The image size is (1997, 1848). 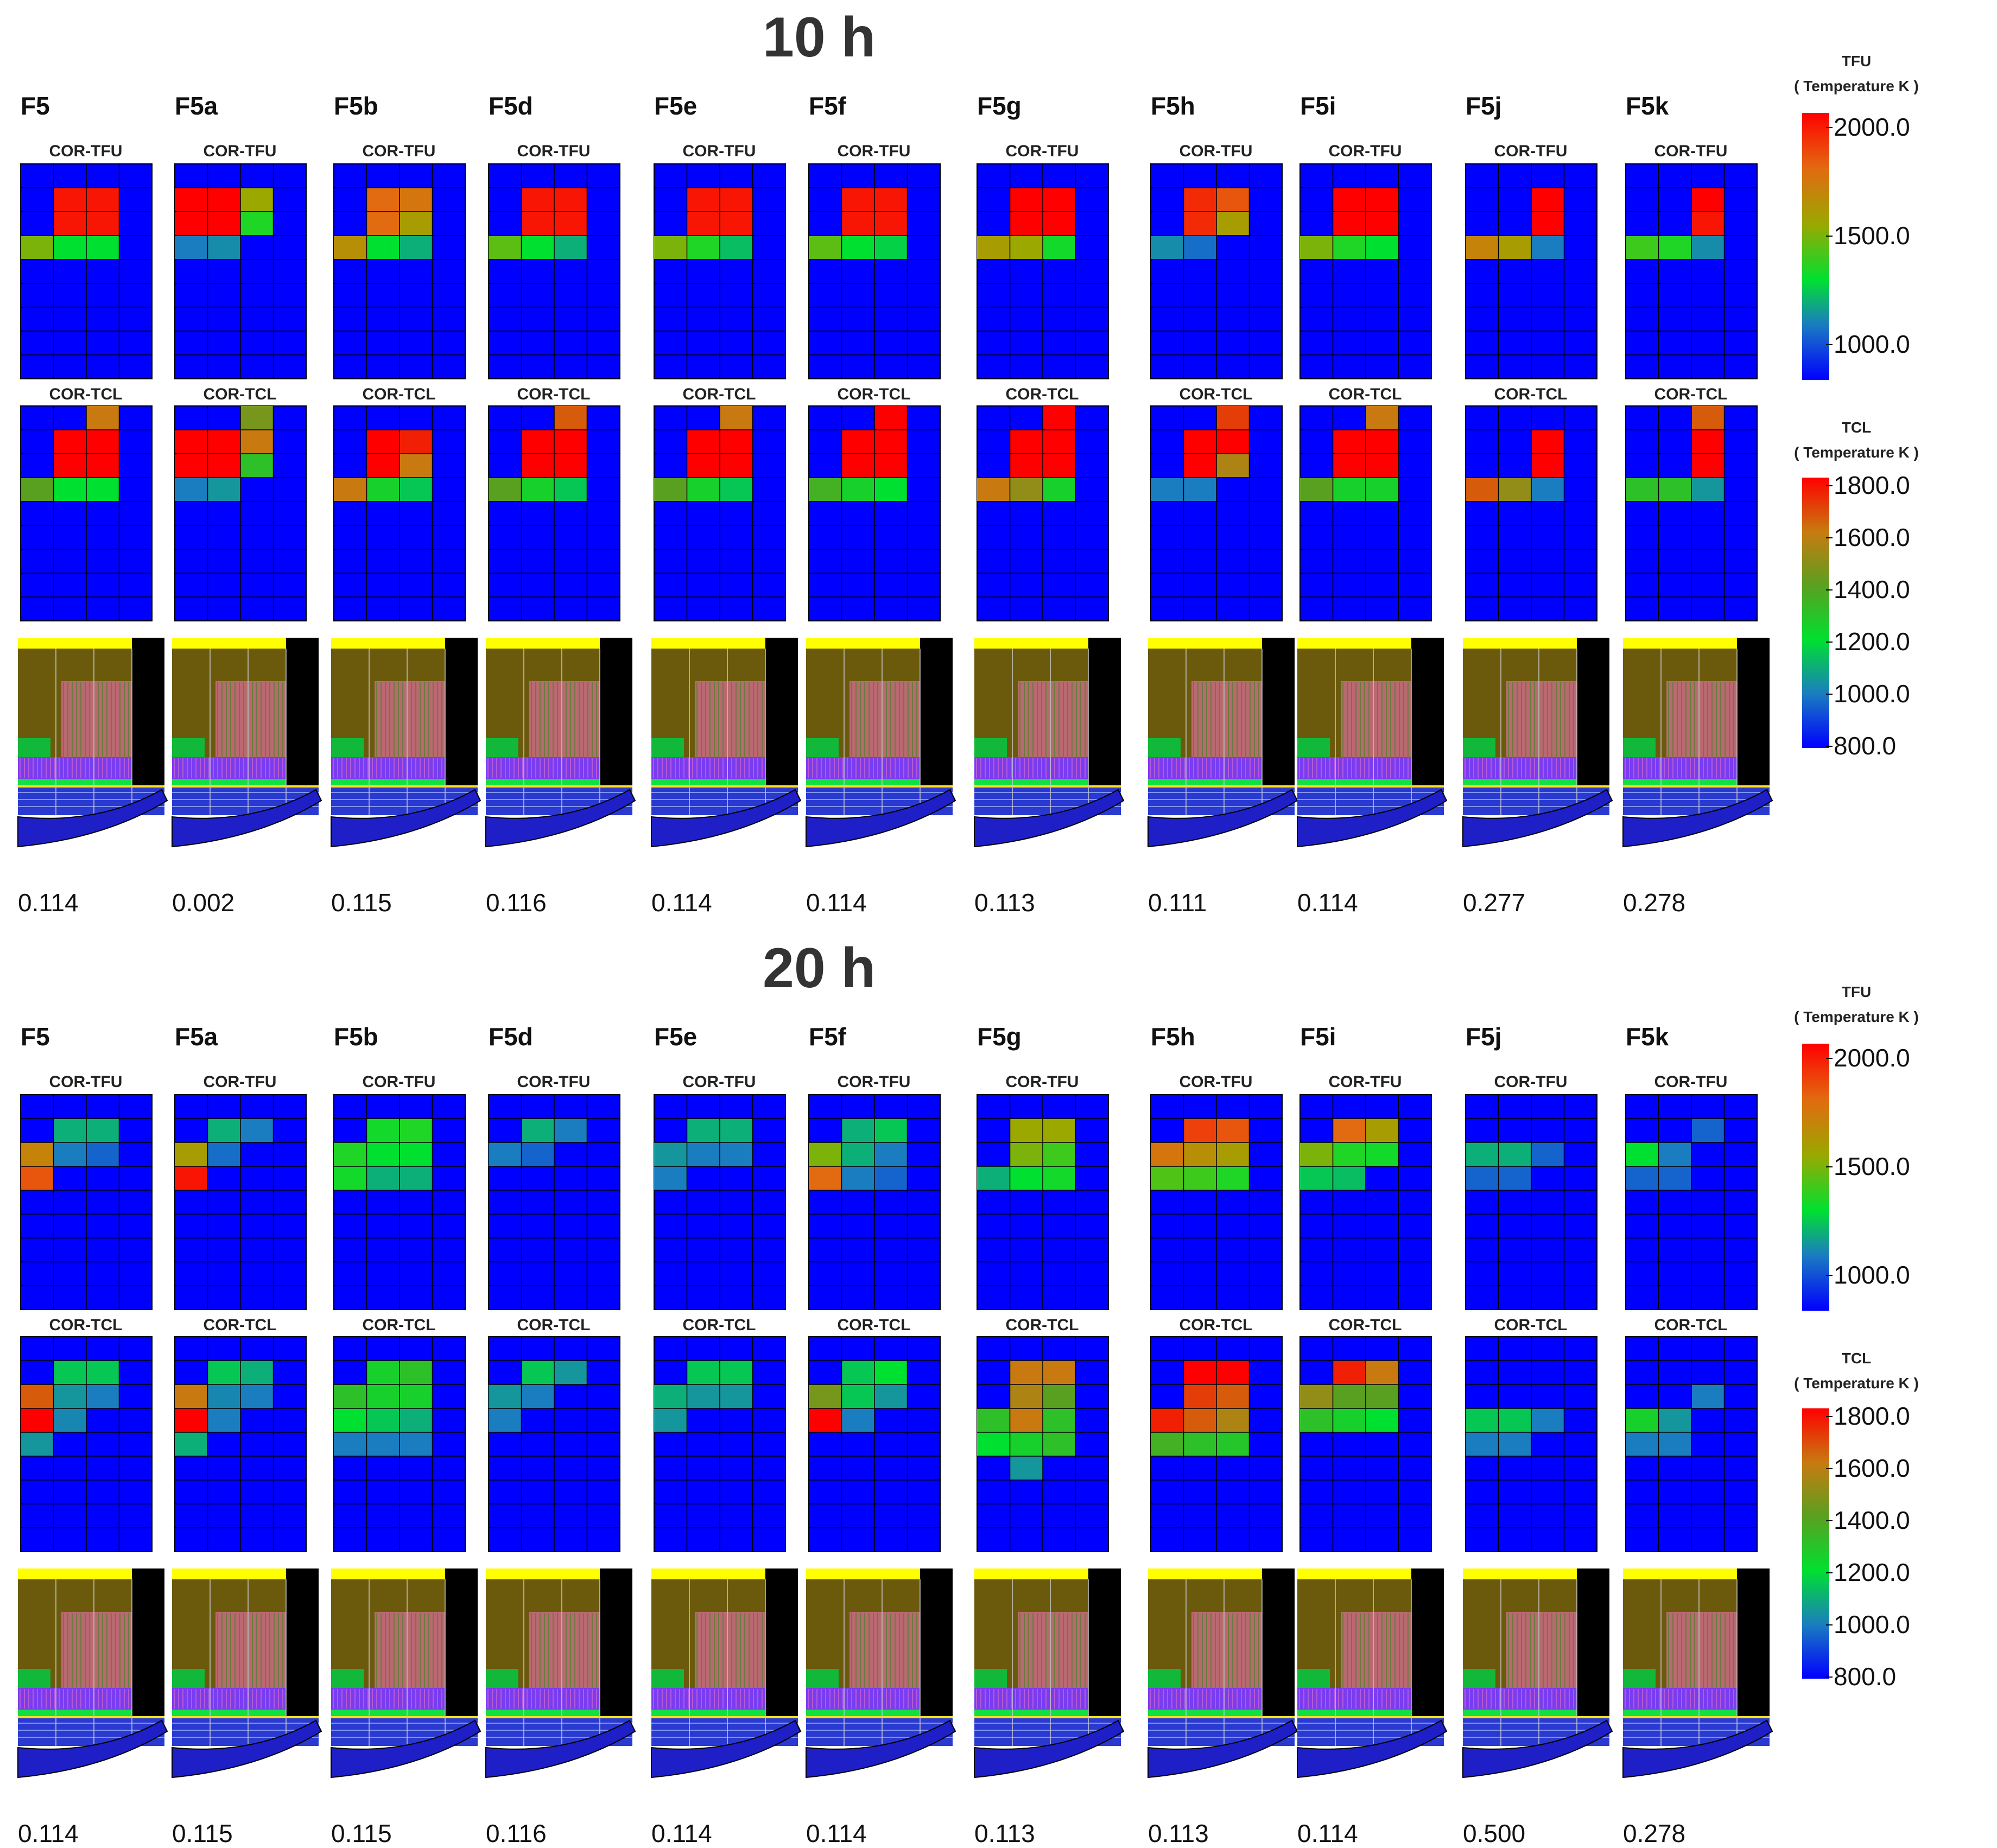 What do you see at coordinates (1872, 641) in the screenshot?
I see `colorbar-tick: 1200.0` at bounding box center [1872, 641].